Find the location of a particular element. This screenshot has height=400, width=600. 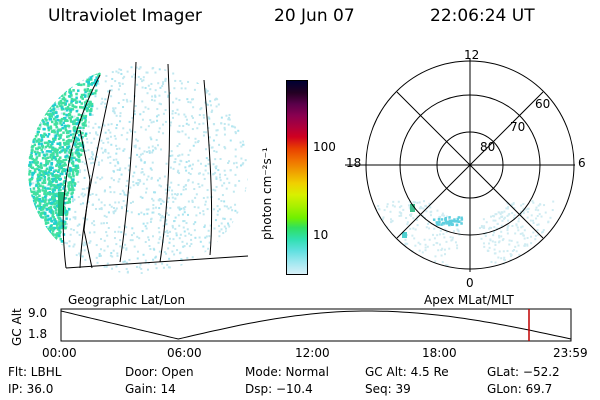

glat-info: GLat: −52.2 is located at coordinates (523, 372).